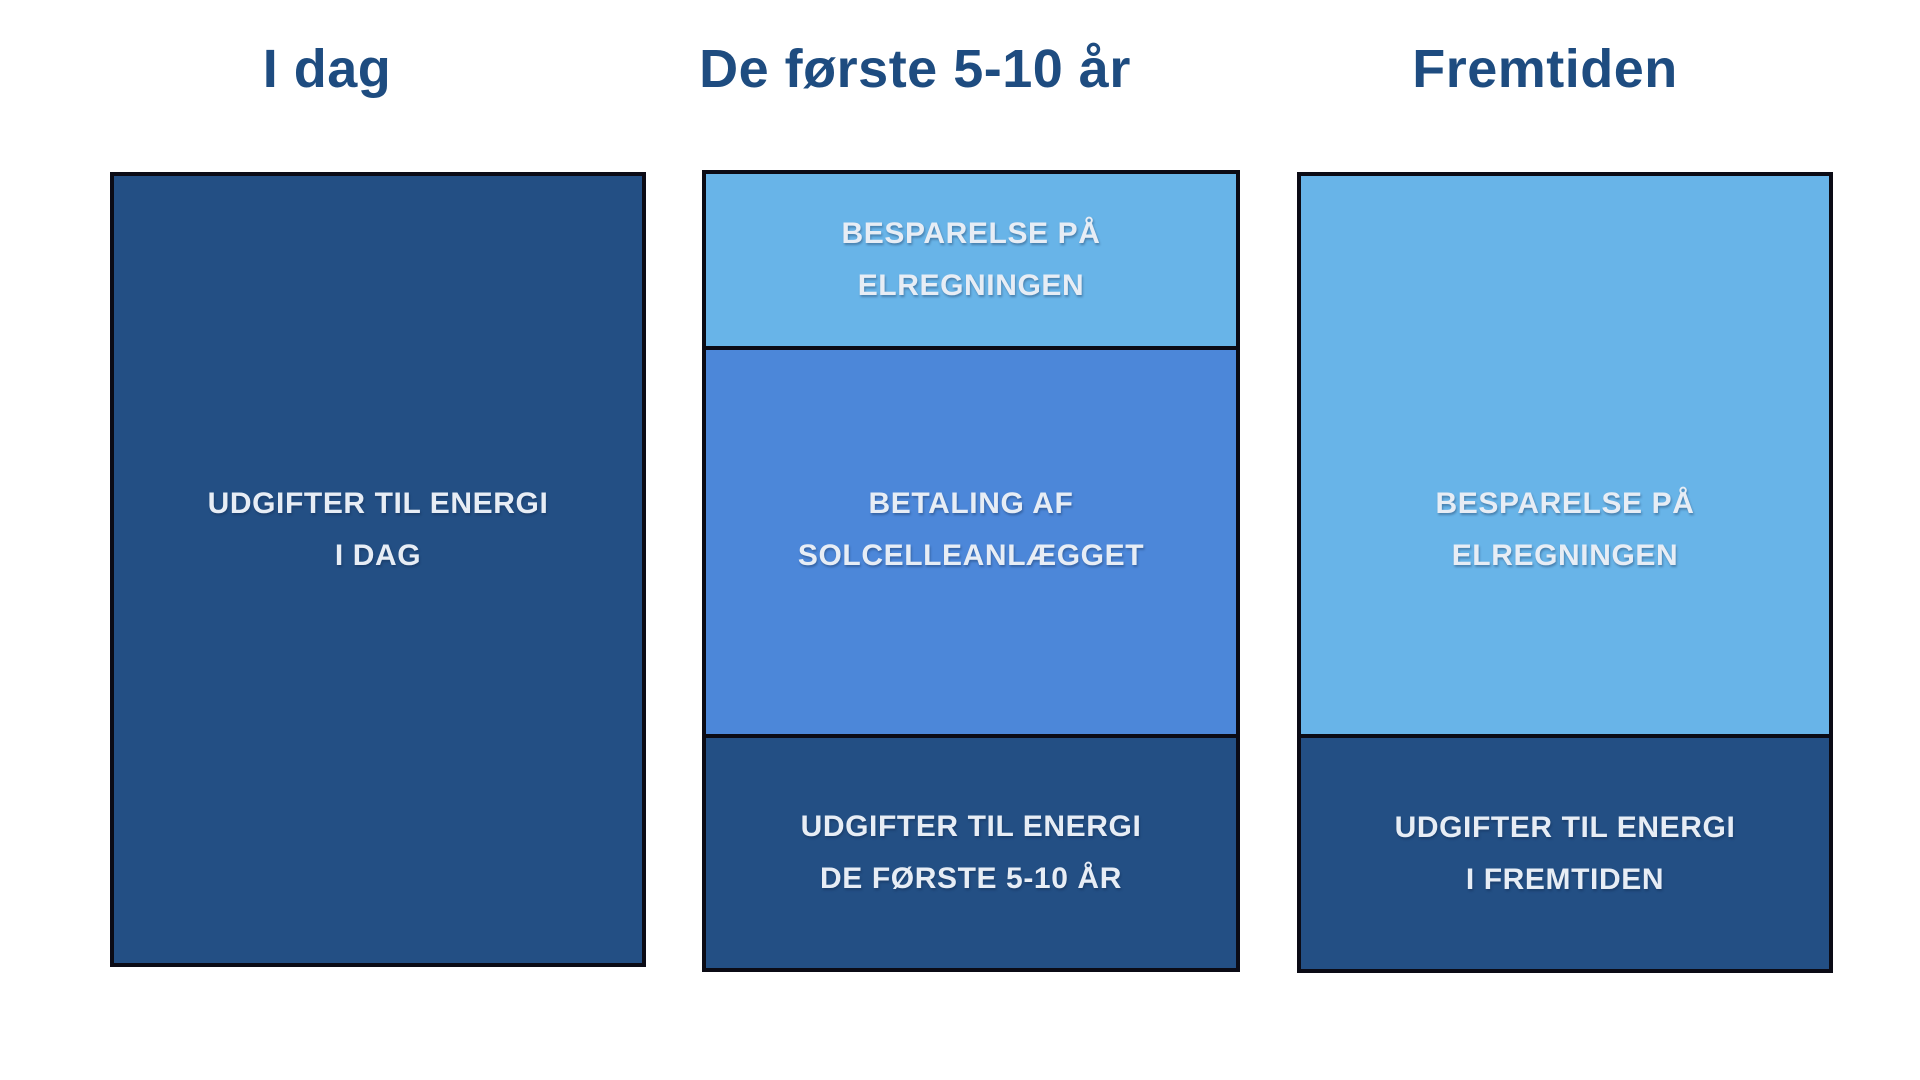 Image resolution: width=1920 pixels, height=1080 pixels. I want to click on segment-label: UDGIFTER TIL ENERGI I FREMTIDEN, so click(1565, 854).